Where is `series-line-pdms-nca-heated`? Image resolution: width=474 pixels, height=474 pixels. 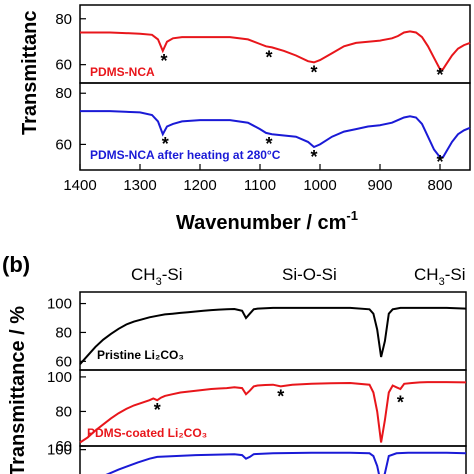 series-line-pdms-nca-heated is located at coordinates (275, 134).